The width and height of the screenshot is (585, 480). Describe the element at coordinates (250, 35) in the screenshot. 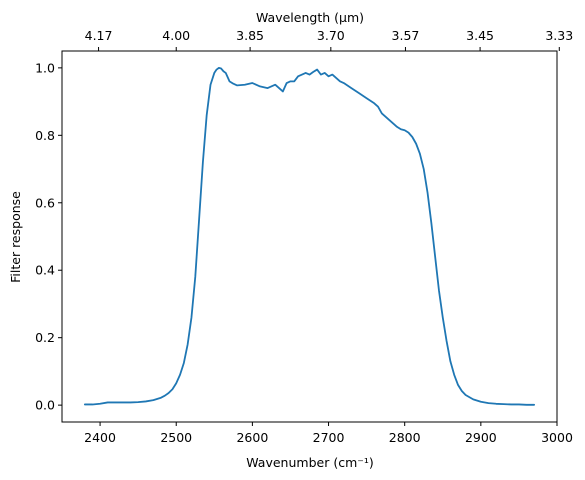

I see `top-tick-label: 3.85` at that location.